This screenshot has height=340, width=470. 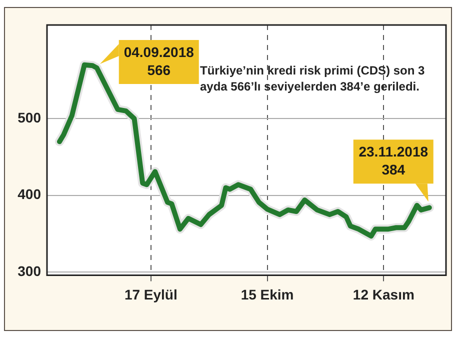 I want to click on x-tick-label: 15 Ekim, so click(x=267, y=294).